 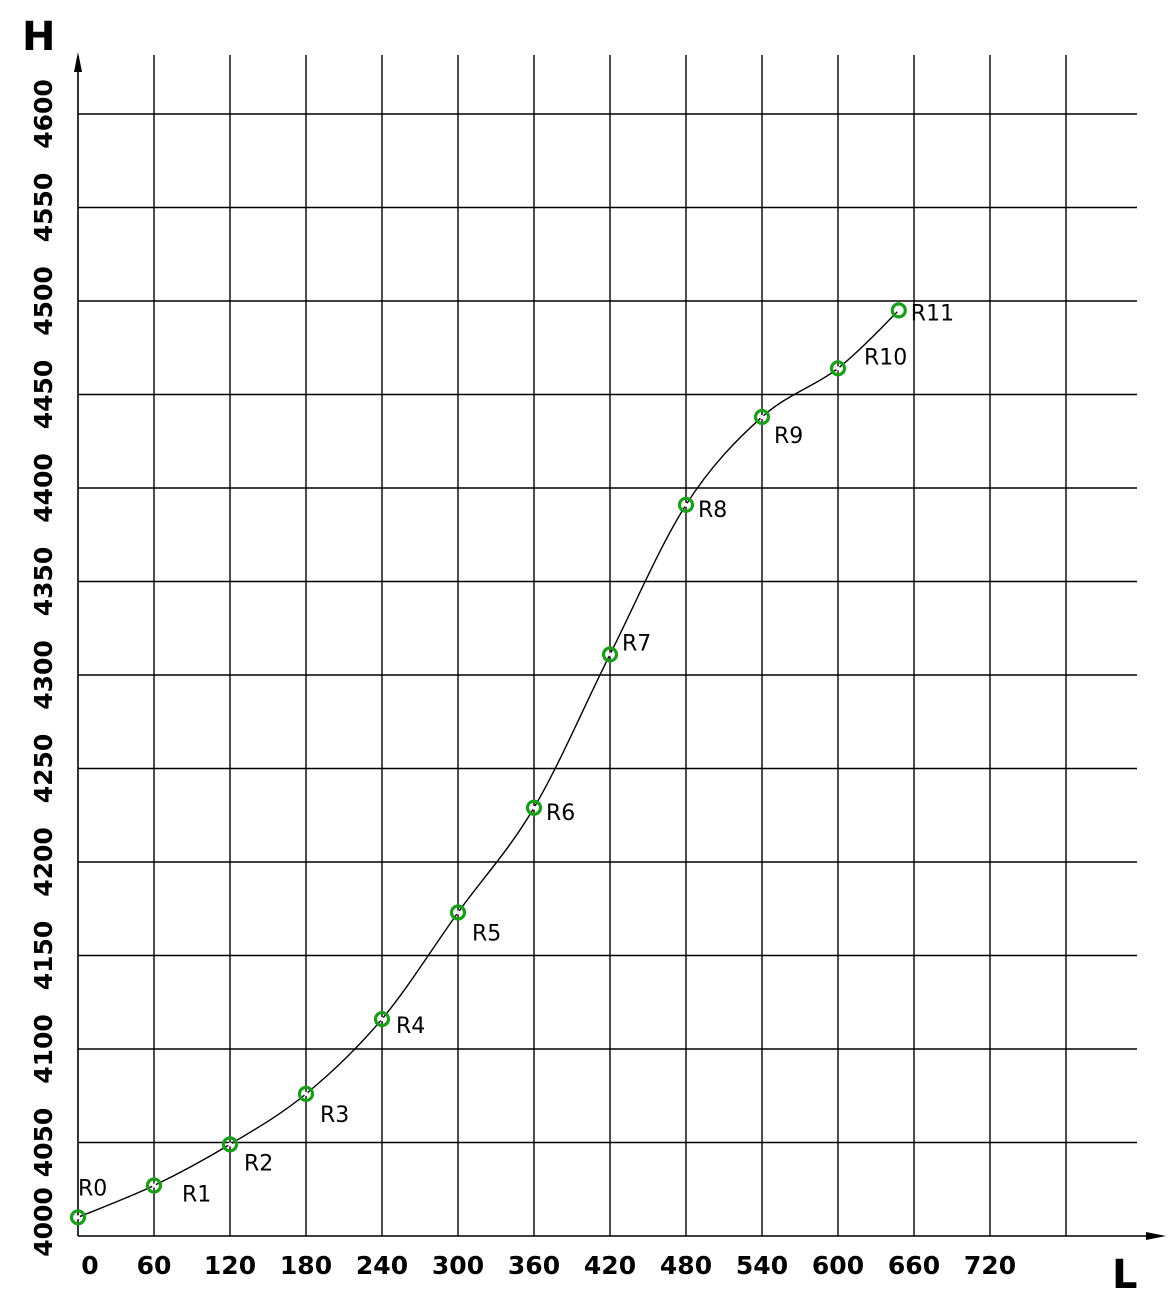 What do you see at coordinates (43, 1049) in the screenshot?
I see `y-tick-label: 4100` at bounding box center [43, 1049].